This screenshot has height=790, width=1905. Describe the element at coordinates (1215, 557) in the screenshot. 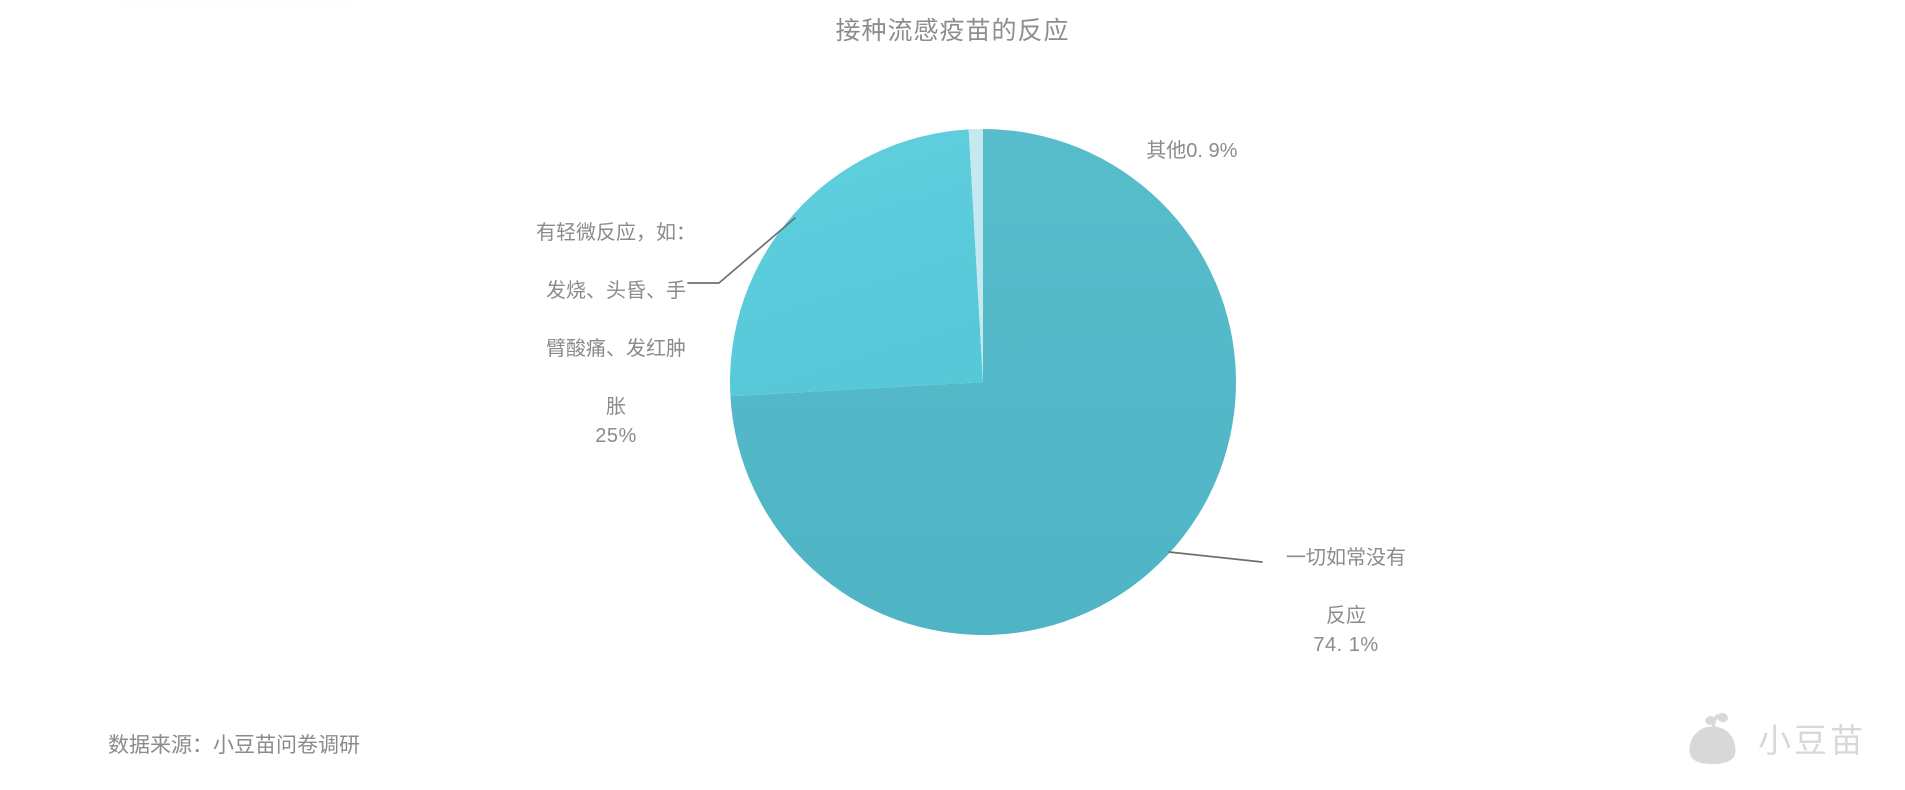

I see `leader-line-no-reaction` at that location.